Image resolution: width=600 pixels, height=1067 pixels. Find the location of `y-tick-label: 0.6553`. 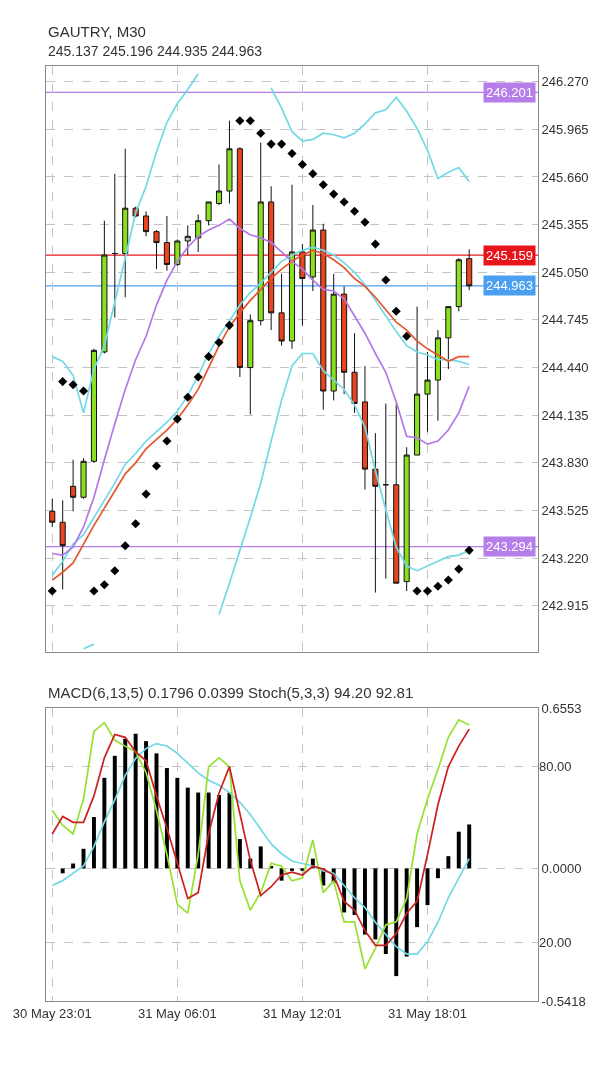

y-tick-label: 0.6553 is located at coordinates (561, 708).